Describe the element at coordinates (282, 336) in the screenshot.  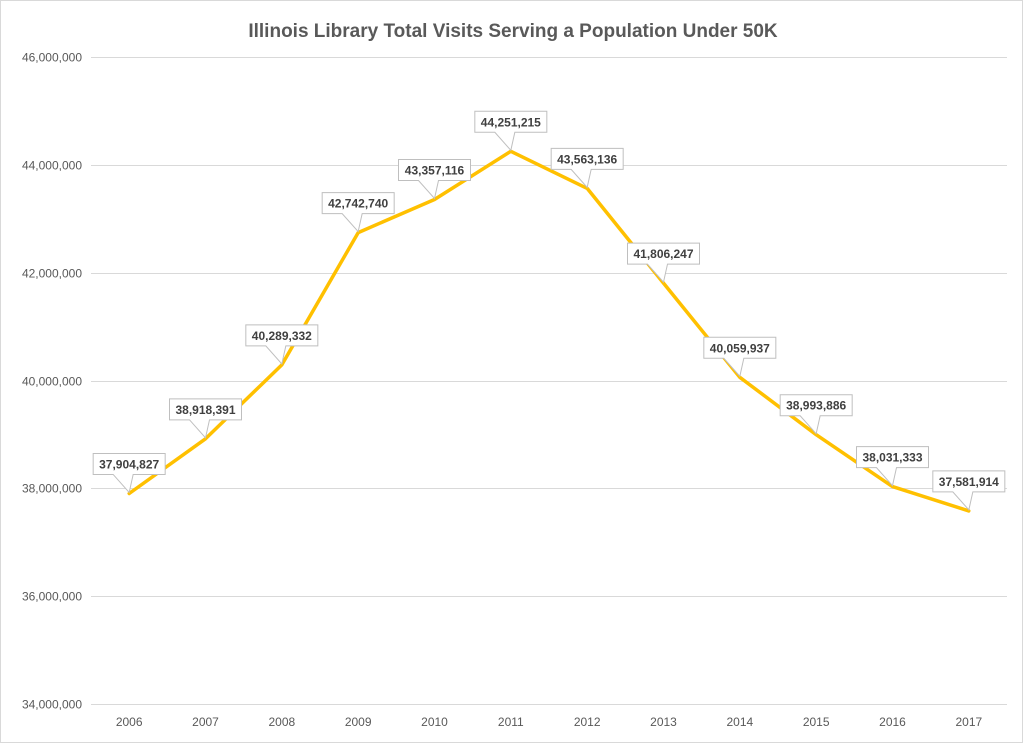
I see `data-label: 40,289,332` at that location.